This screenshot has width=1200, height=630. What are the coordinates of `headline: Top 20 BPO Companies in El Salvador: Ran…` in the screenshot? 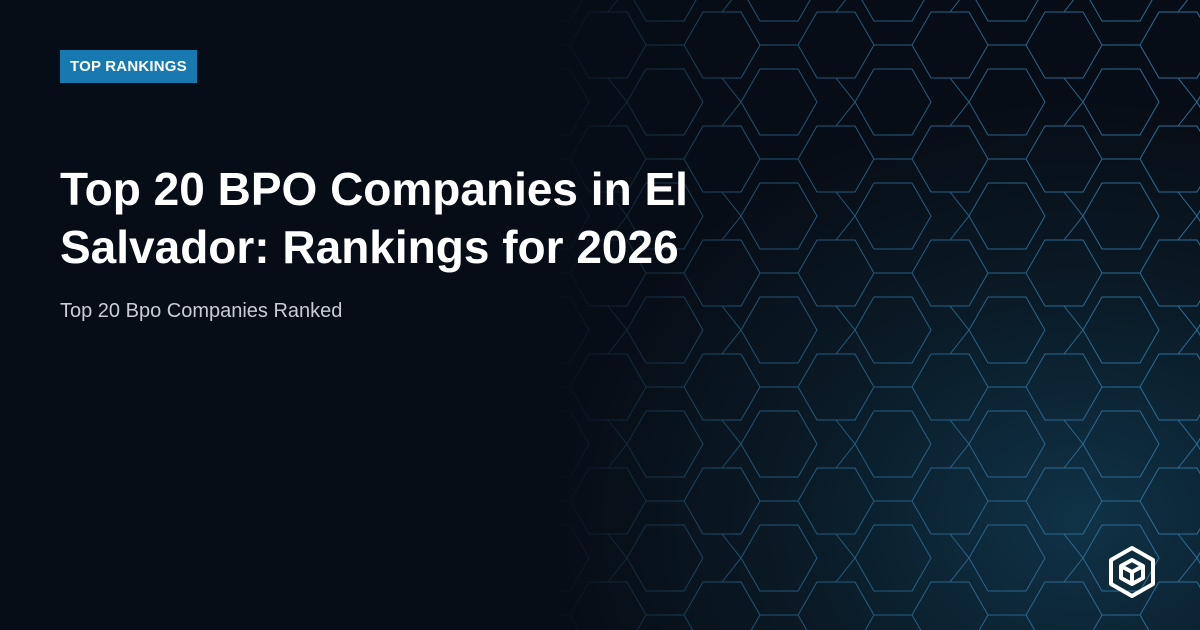 It's located at (374, 218).